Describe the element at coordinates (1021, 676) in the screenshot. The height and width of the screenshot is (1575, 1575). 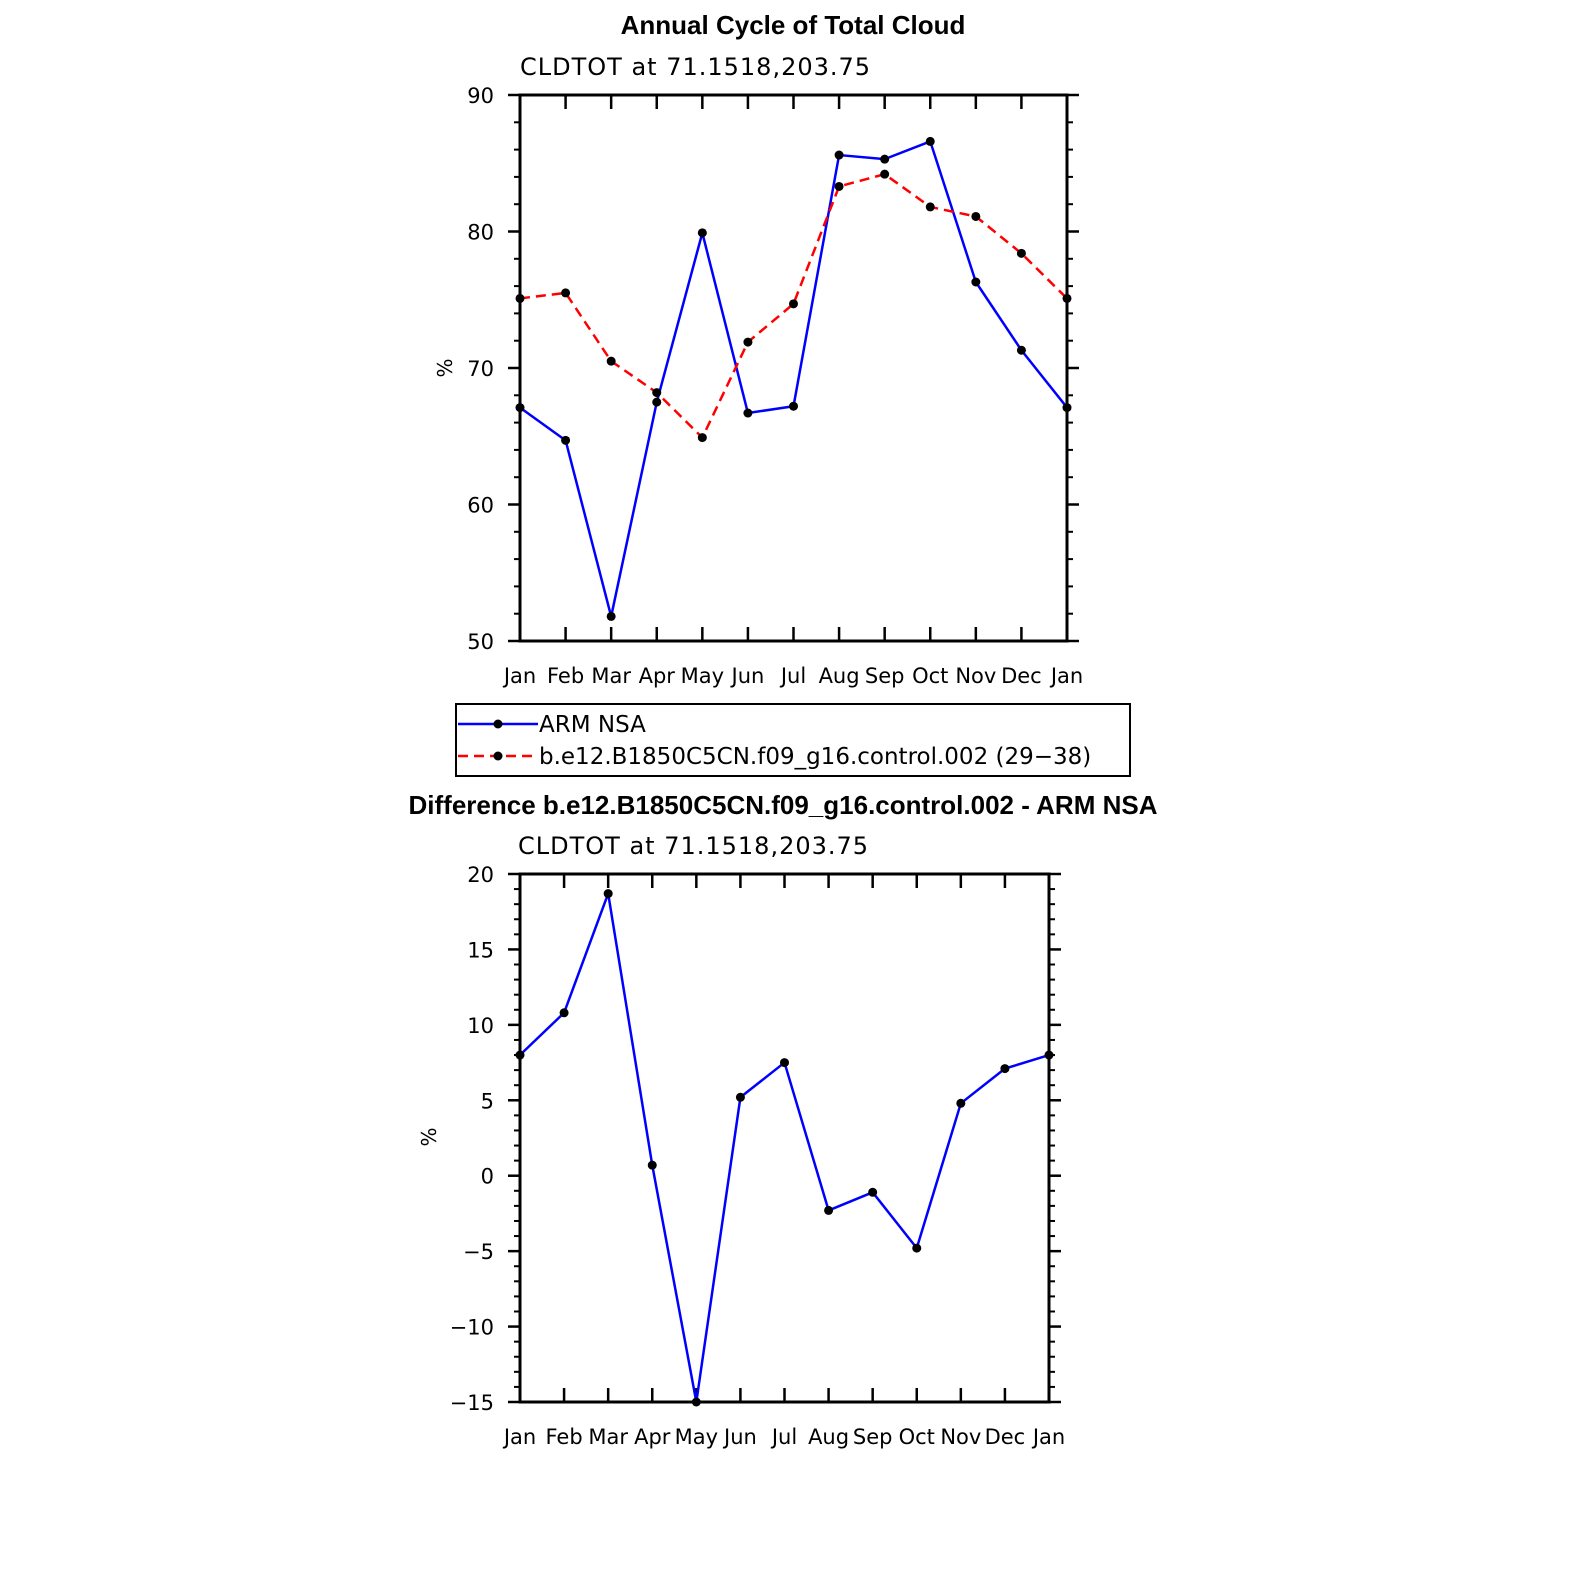
I see `chart1-x-tick-label: Dec` at that location.